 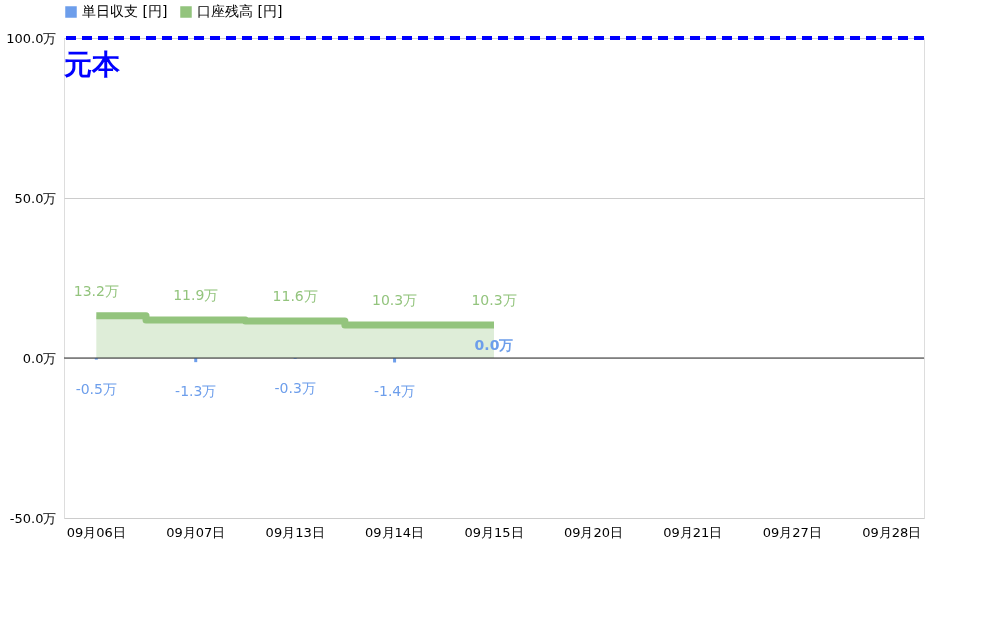 What do you see at coordinates (295, 387) in the screenshot?
I see `data-label: -0.3万` at bounding box center [295, 387].